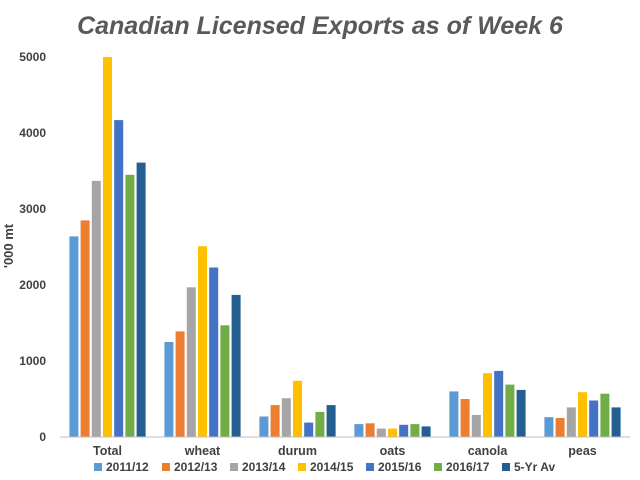  Describe the element at coordinates (345, 451) in the screenshot. I see `x-axis-labels: Total wheat durum oats canola peas` at that location.